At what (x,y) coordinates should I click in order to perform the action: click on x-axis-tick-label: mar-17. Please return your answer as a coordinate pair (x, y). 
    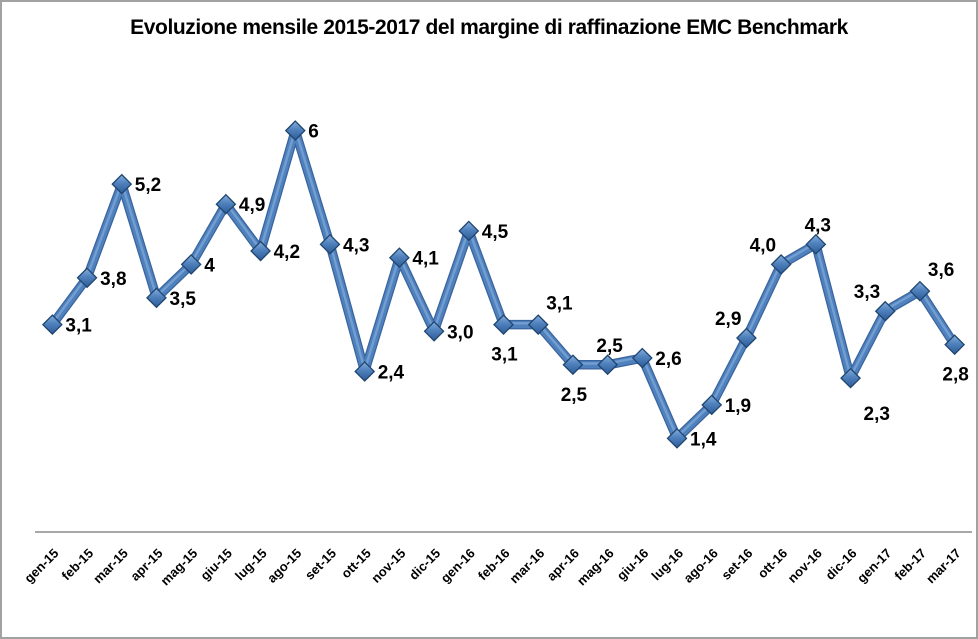
    Looking at the image, I should click on (943, 566).